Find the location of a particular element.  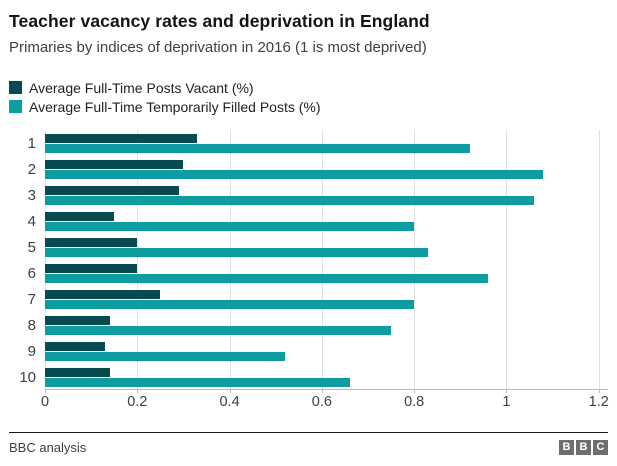

x-tick-label: 0.4 is located at coordinates (229, 402).